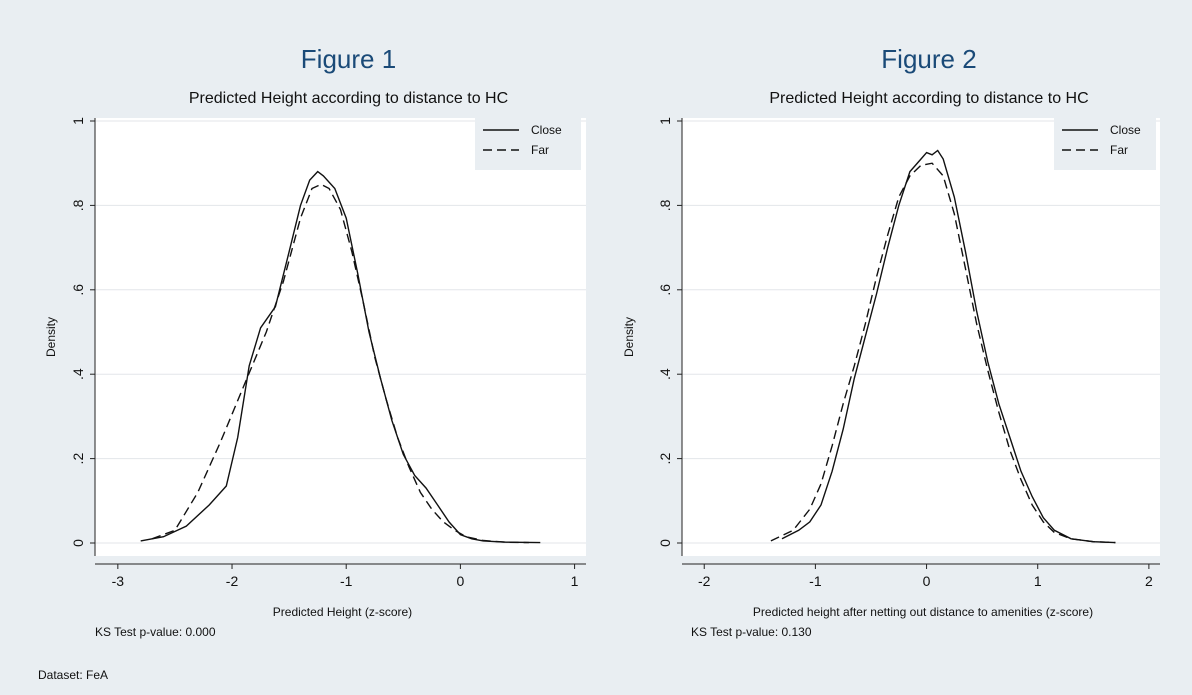  Describe the element at coordinates (155, 632) in the screenshot. I see `ks-test-note: KS Test p-value: 0.000` at that location.